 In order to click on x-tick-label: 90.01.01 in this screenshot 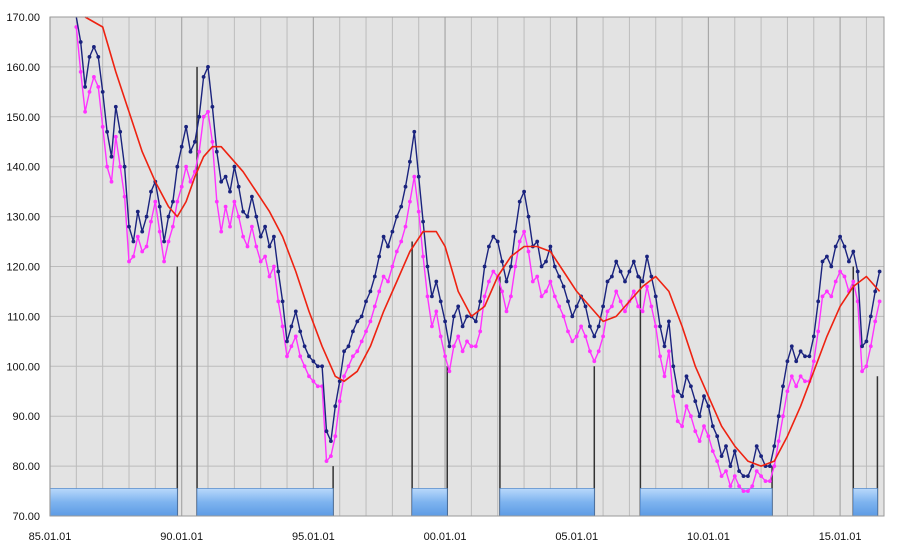, I will do `click(181, 537)`.